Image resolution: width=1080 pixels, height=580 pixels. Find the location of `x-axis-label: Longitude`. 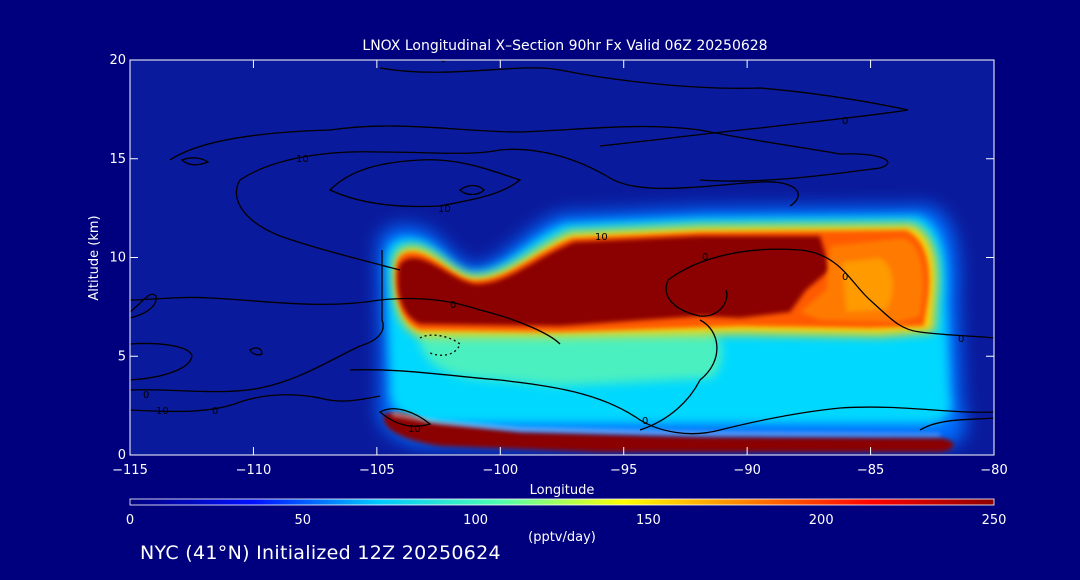

x-axis-label: Longitude is located at coordinates (562, 490).